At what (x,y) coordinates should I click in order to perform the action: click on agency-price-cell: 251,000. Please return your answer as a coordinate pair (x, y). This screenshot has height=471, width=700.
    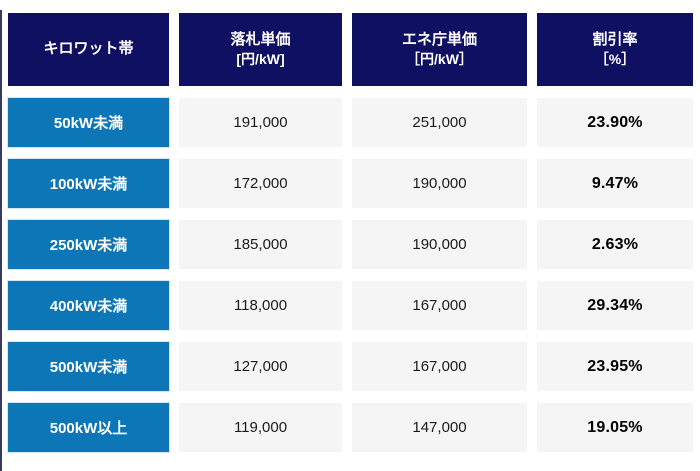
    Looking at the image, I should click on (439, 122).